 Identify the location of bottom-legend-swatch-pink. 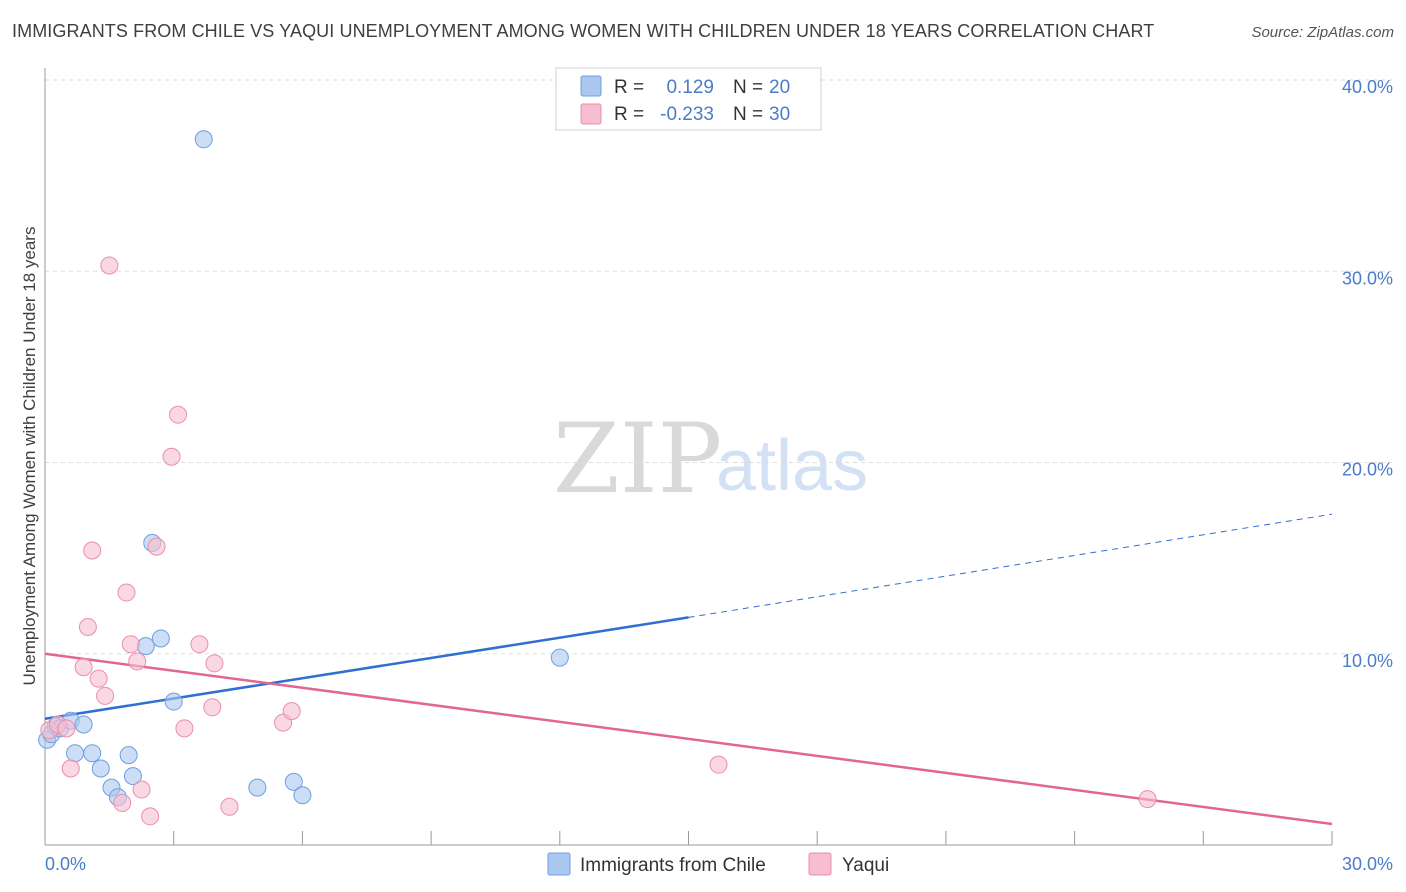
(820, 864).